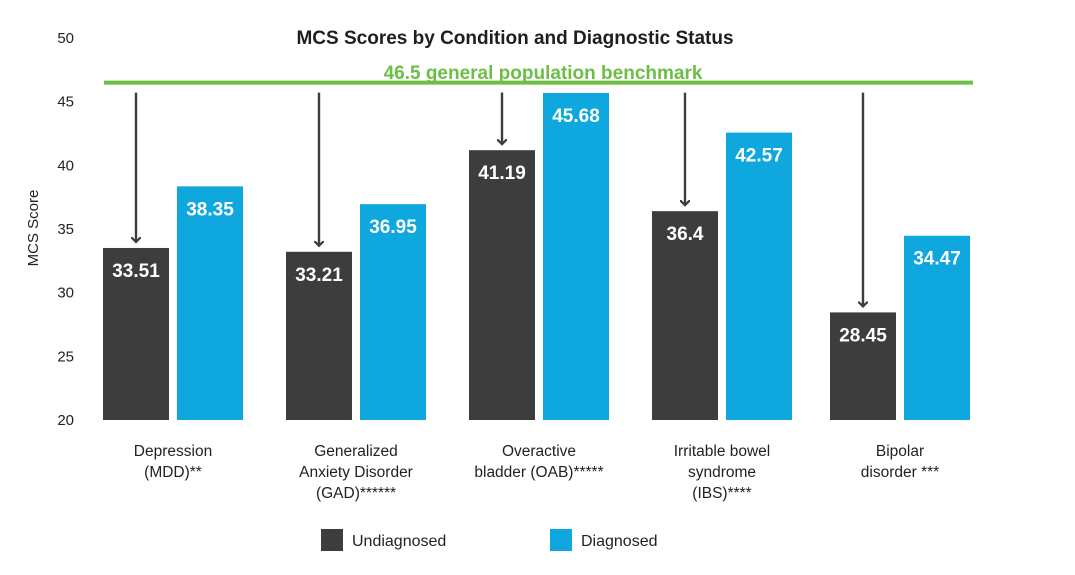 The image size is (1075, 575). Describe the element at coordinates (356, 451) in the screenshot. I see `category-label: Generalized` at that location.